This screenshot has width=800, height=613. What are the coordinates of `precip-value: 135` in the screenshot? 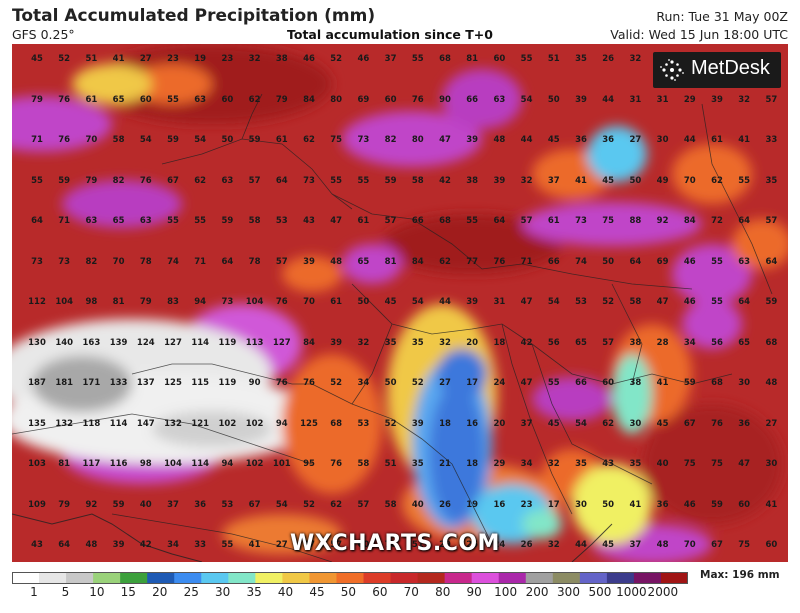 It's located at (37, 423).